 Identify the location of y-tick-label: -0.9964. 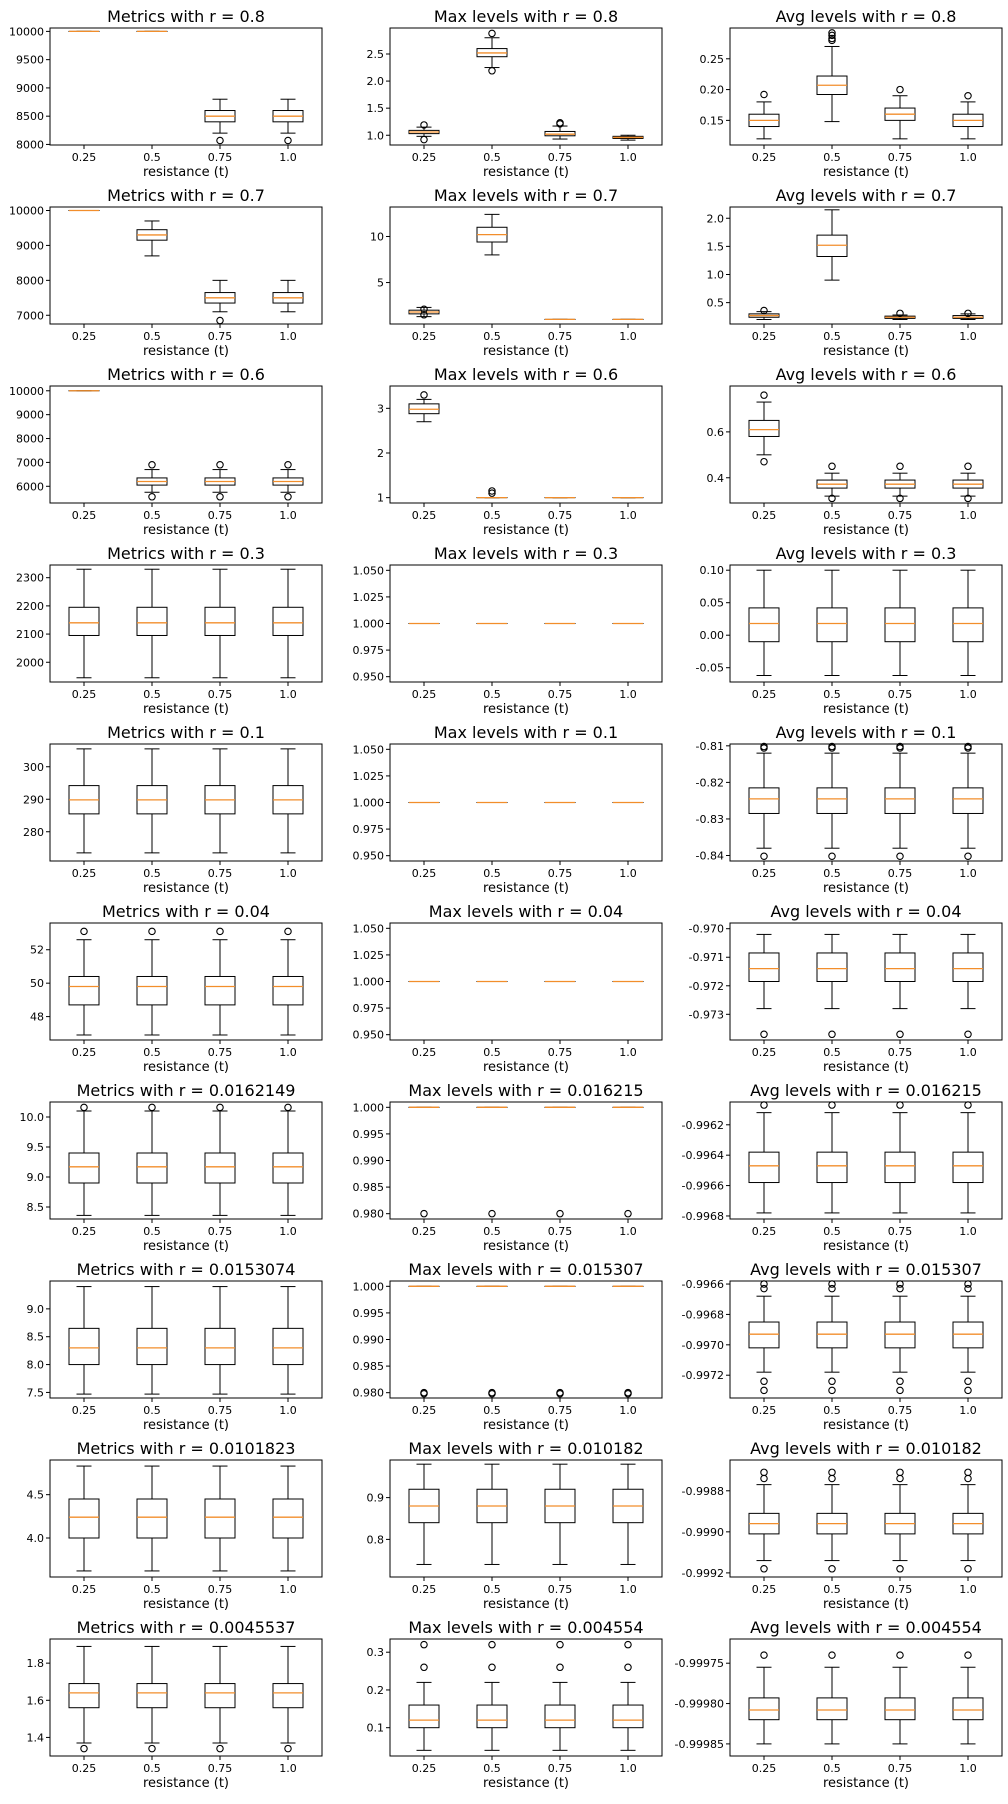
(703, 1155).